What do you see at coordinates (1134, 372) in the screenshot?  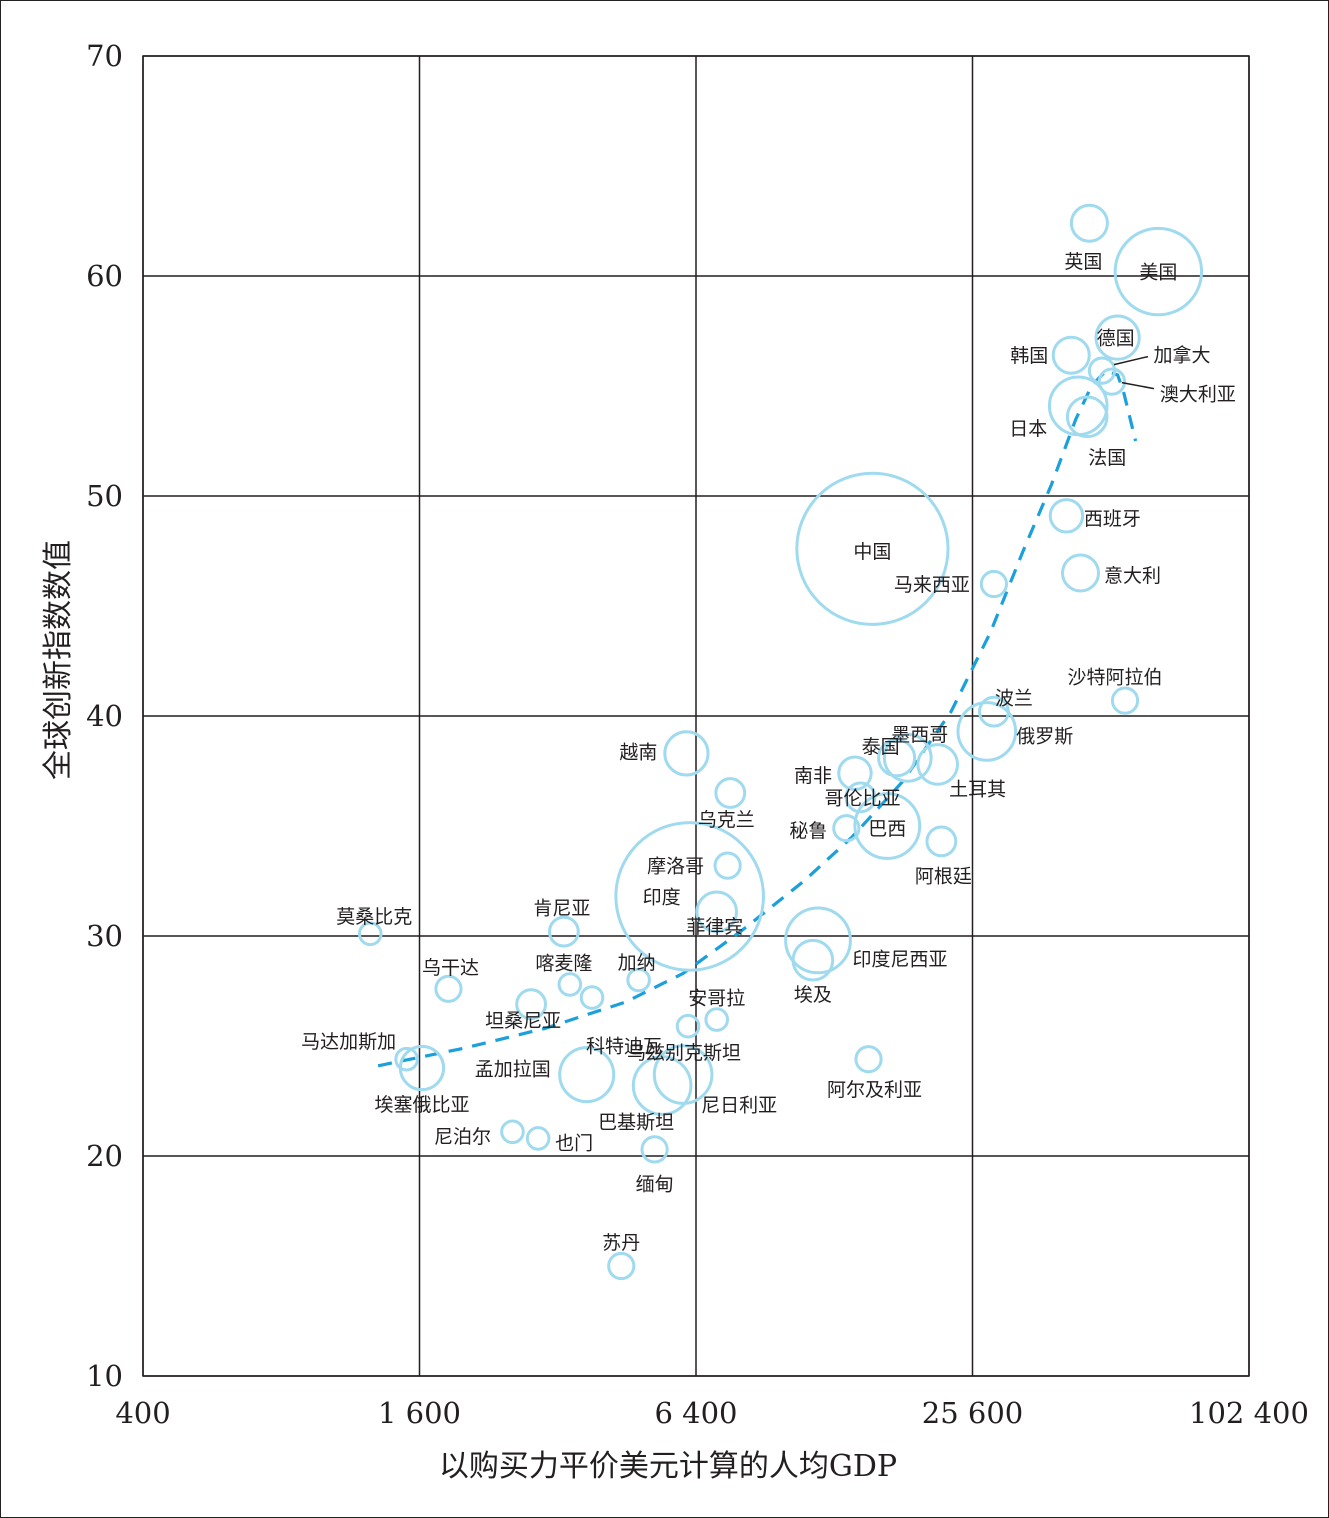 I see `leader-lines` at bounding box center [1134, 372].